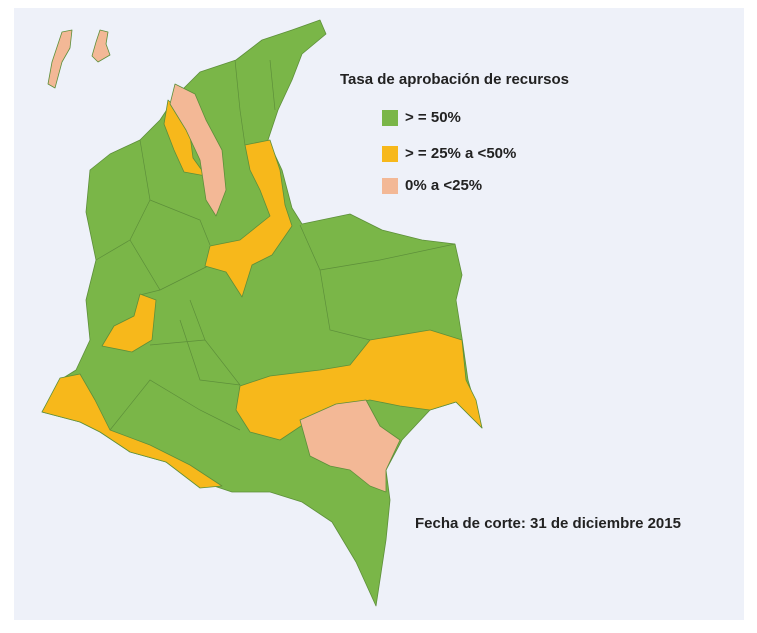 This screenshot has width=757, height=633. I want to click on legend-label: > = 25% a <50%, so click(460, 153).